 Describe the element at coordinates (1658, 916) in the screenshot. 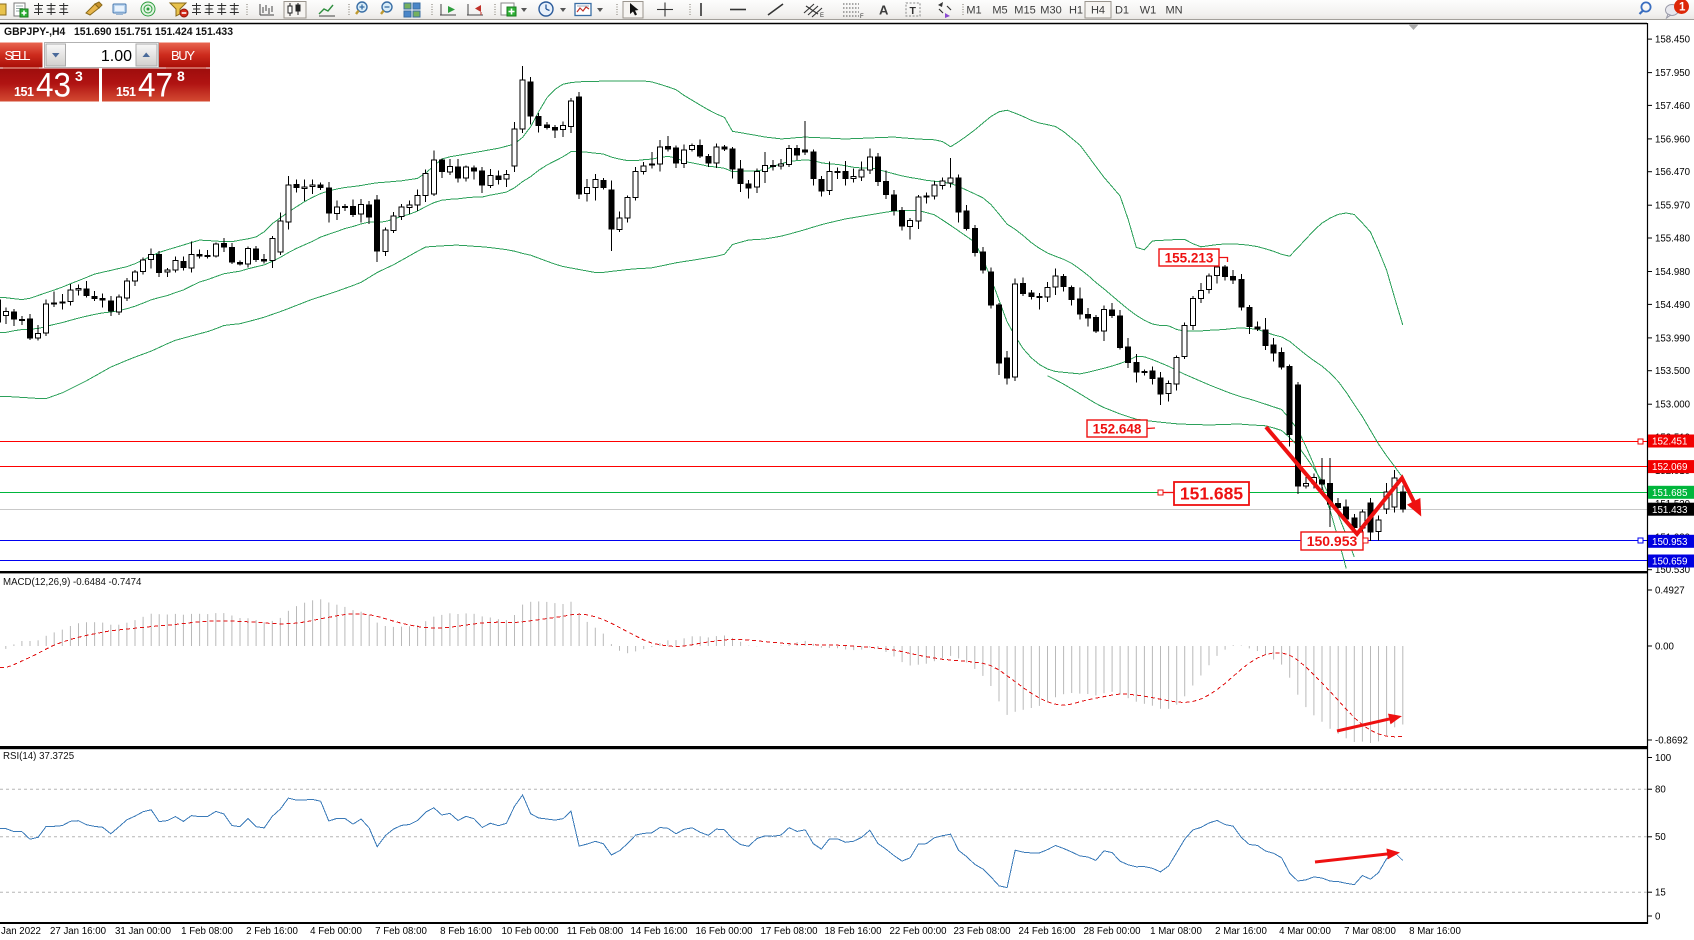

I see `svg-text: 0` at that location.